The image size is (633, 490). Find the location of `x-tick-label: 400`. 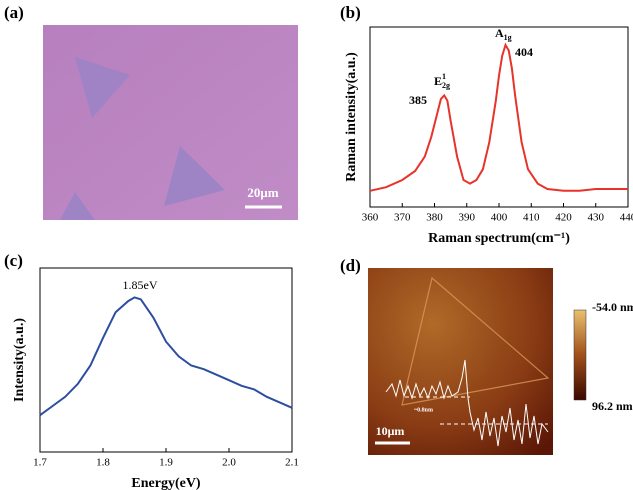

x-tick-label: 400 is located at coordinates (499, 218).